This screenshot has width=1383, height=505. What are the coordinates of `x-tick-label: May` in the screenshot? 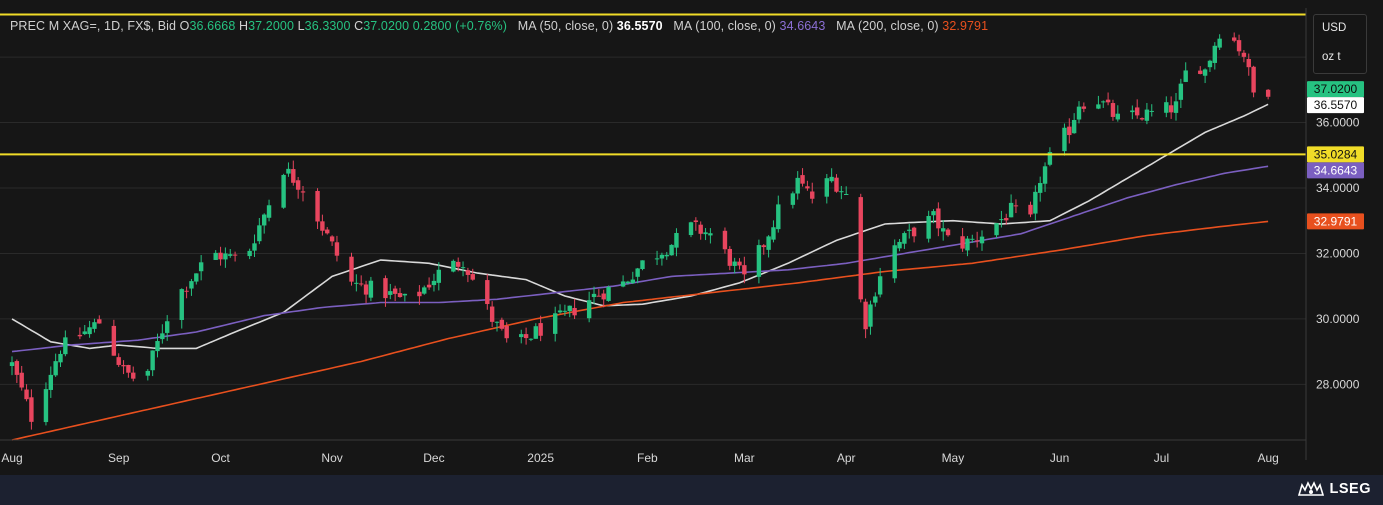 It's located at (953, 458).